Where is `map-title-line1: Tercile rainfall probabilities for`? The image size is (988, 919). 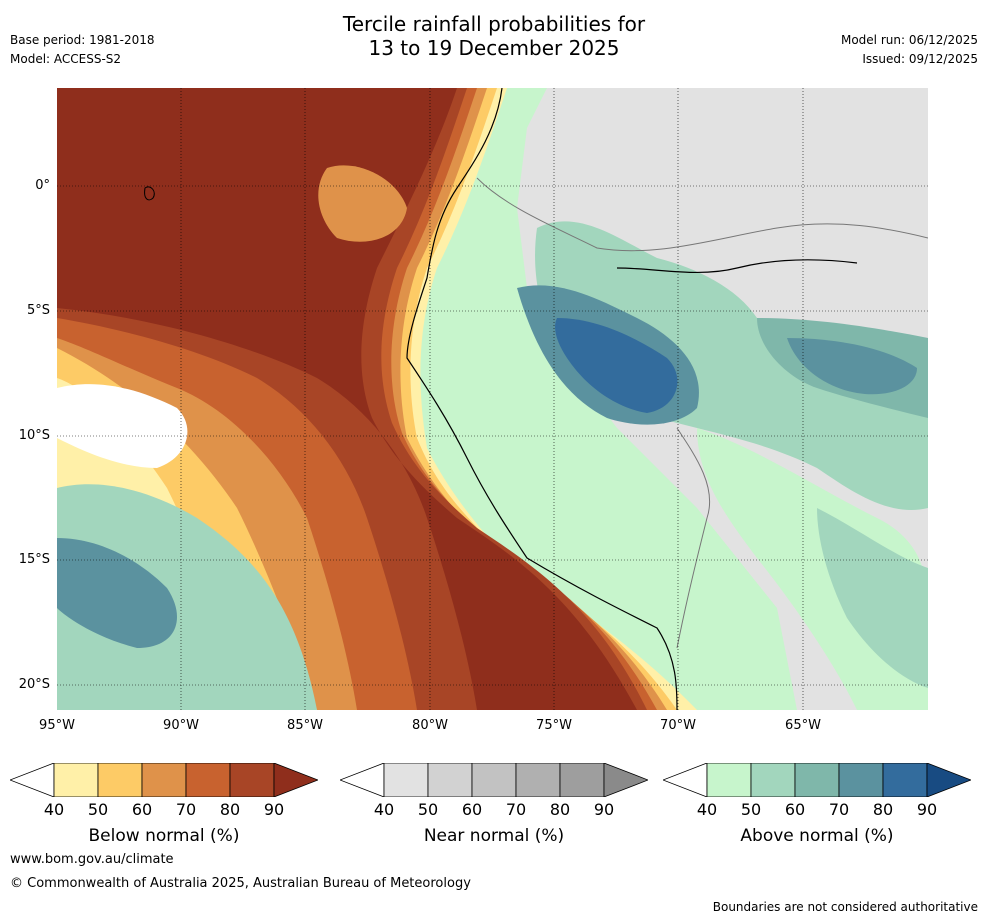
map-title-line1: Tercile rainfall probabilities for is located at coordinates (494, 24).